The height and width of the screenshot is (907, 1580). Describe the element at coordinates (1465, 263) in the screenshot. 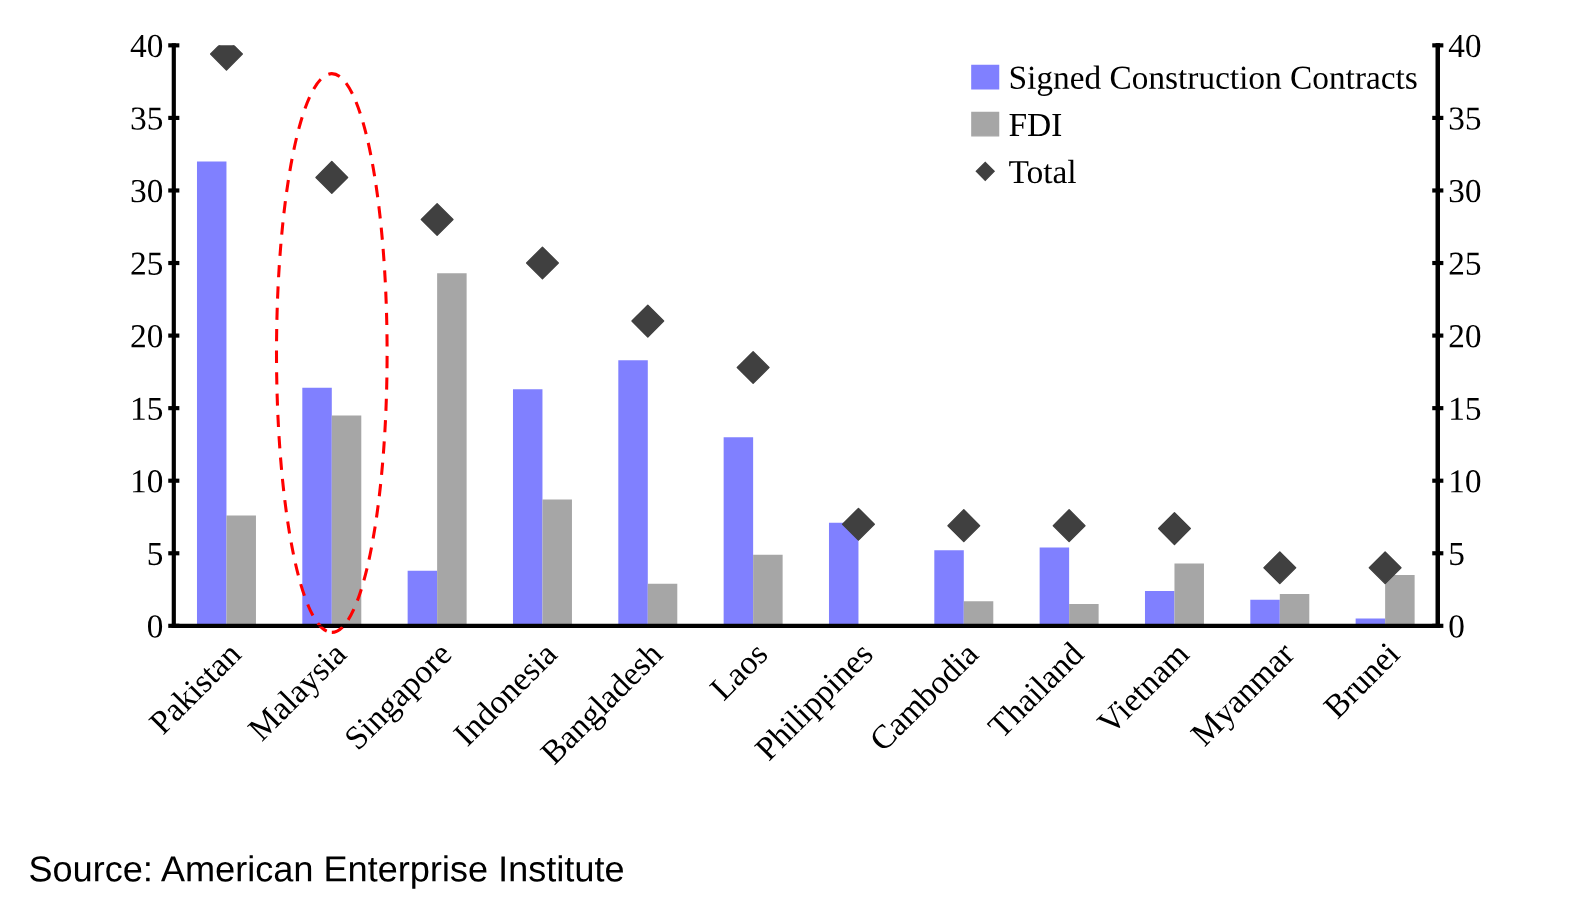

I see `y2-tick-label: 25` at that location.